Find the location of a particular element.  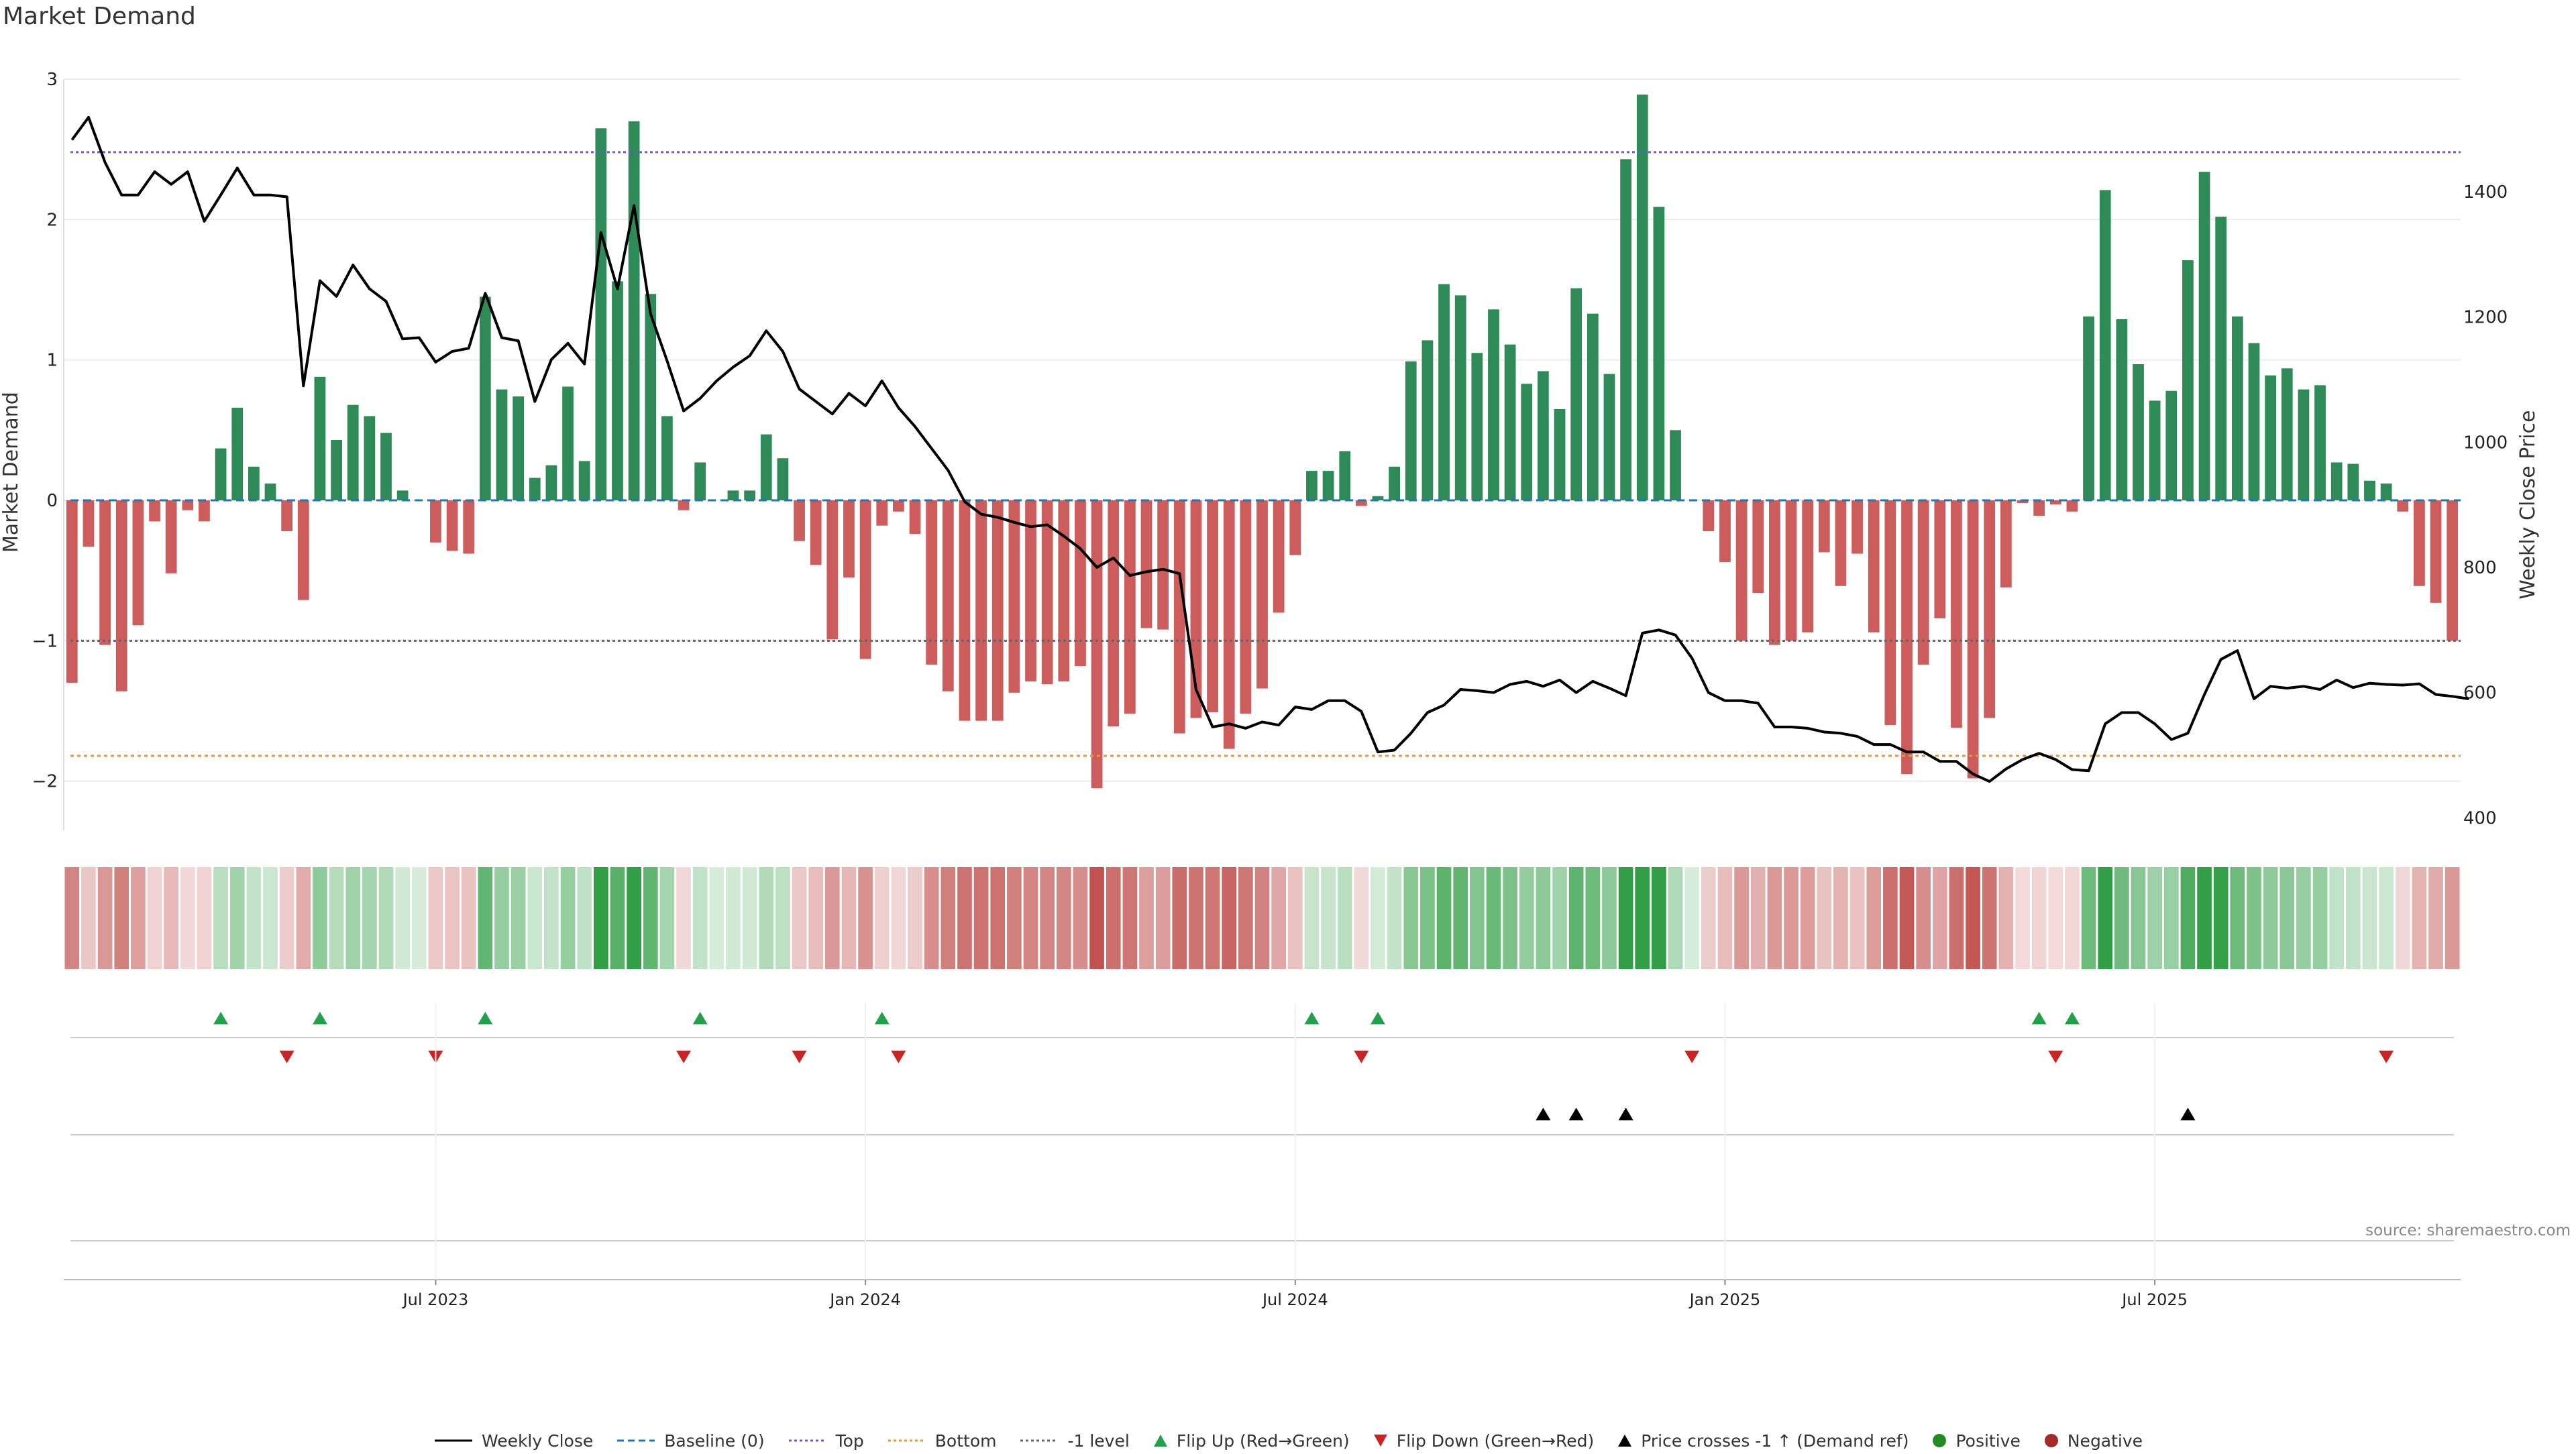

y-axis-title-right: Weekly Close Price is located at coordinates (2528, 505).